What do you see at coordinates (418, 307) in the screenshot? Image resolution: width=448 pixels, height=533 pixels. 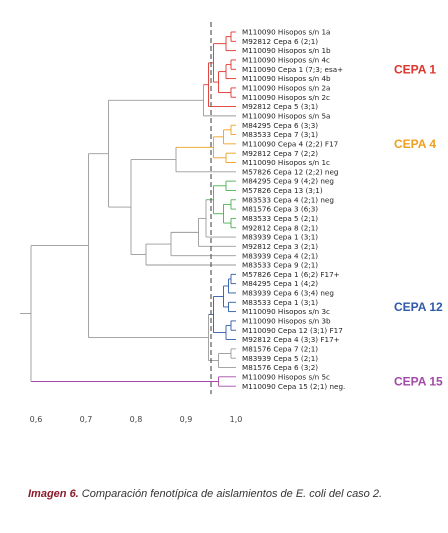 I see `cluster-label-2: CEPA 12` at bounding box center [418, 307].